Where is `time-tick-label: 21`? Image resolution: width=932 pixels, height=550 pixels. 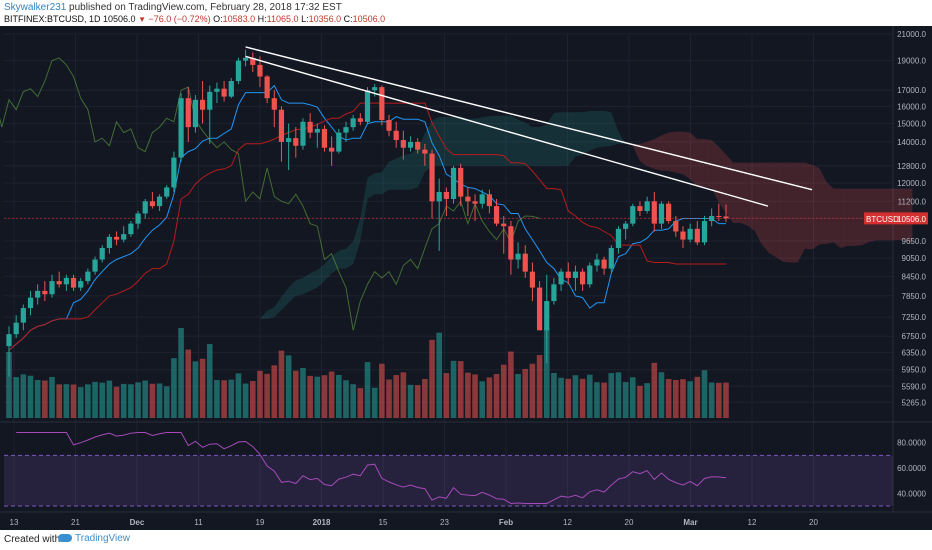 time-tick-label: 21 is located at coordinates (75, 522).